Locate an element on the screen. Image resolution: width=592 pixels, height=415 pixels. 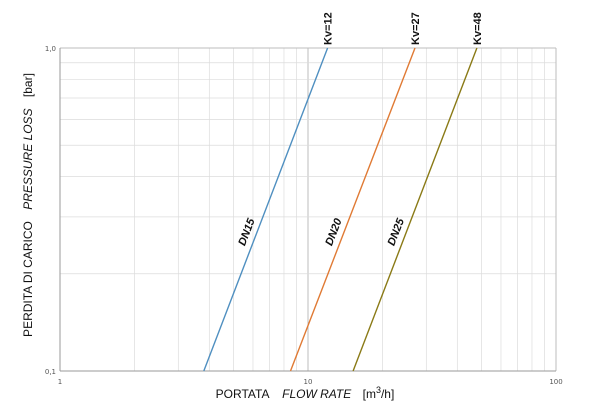
y-axis-label: PERDITA DI CARICO PRESSURE LOSS [bar] is located at coordinates (28, 205).